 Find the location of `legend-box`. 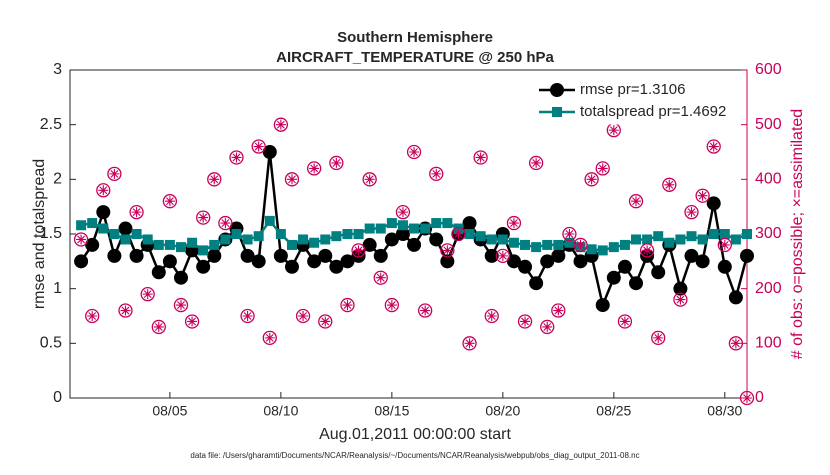

legend-box is located at coordinates (637, 101).